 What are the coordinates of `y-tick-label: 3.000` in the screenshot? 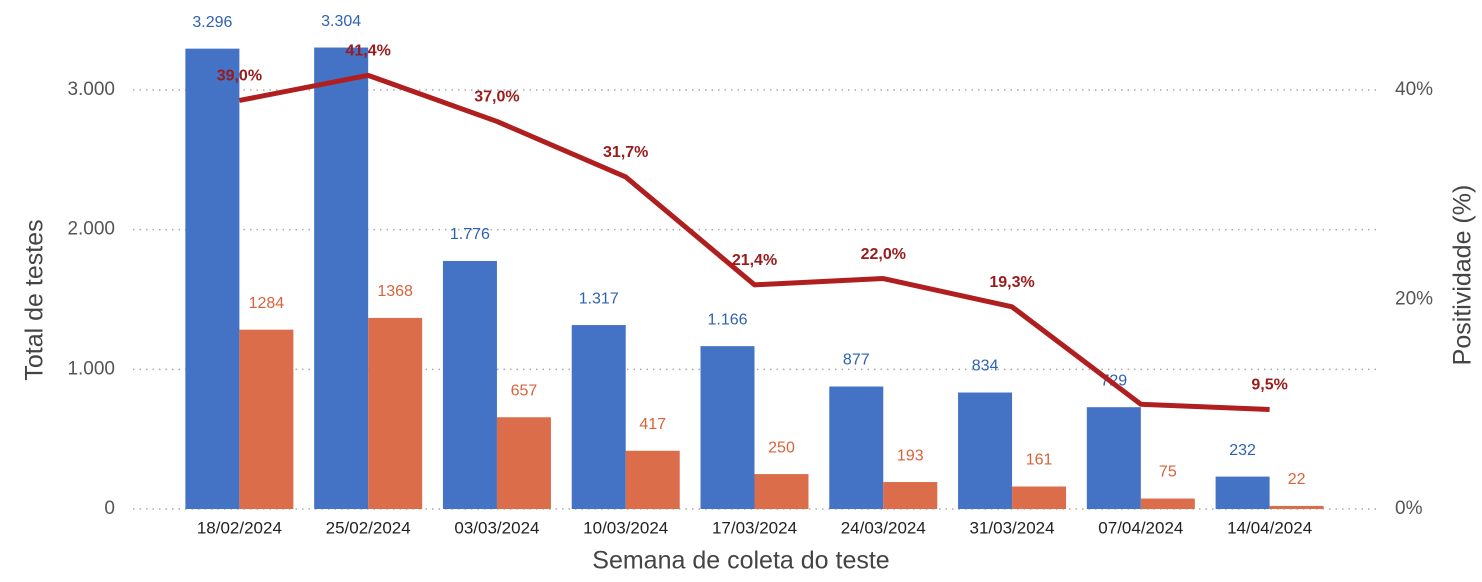 It's located at (91, 89).